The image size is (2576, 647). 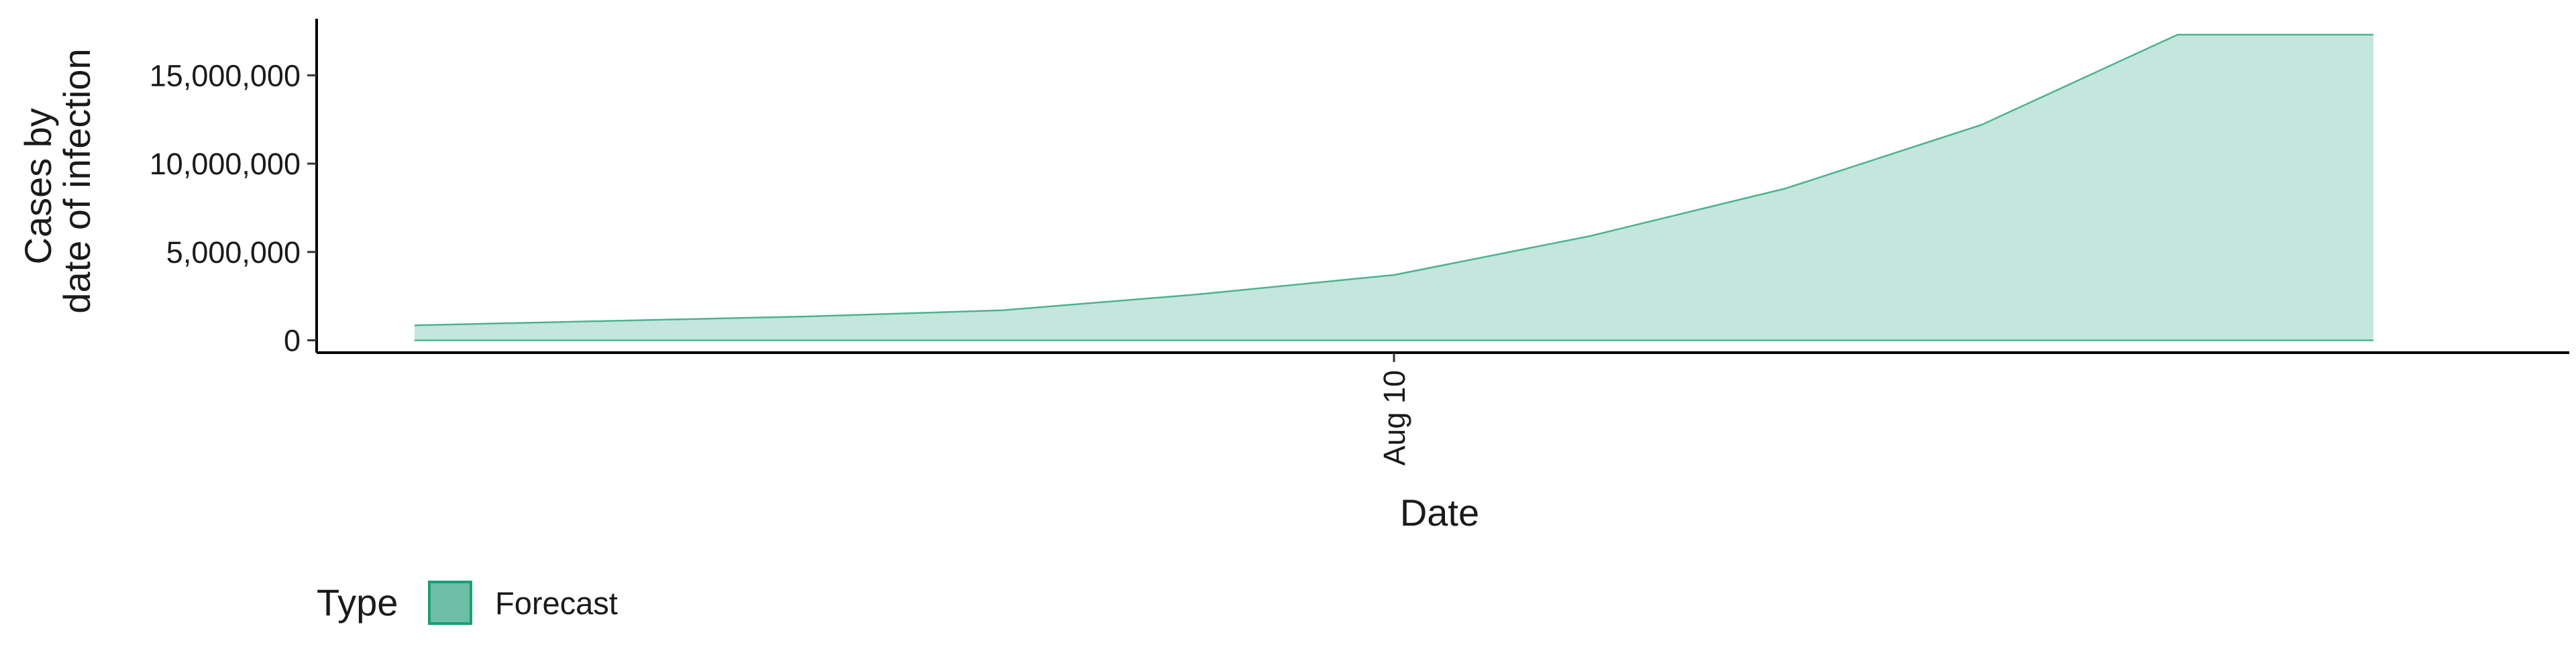 I want to click on y-axis-title-line-1: Cases by, so click(x=38, y=186).